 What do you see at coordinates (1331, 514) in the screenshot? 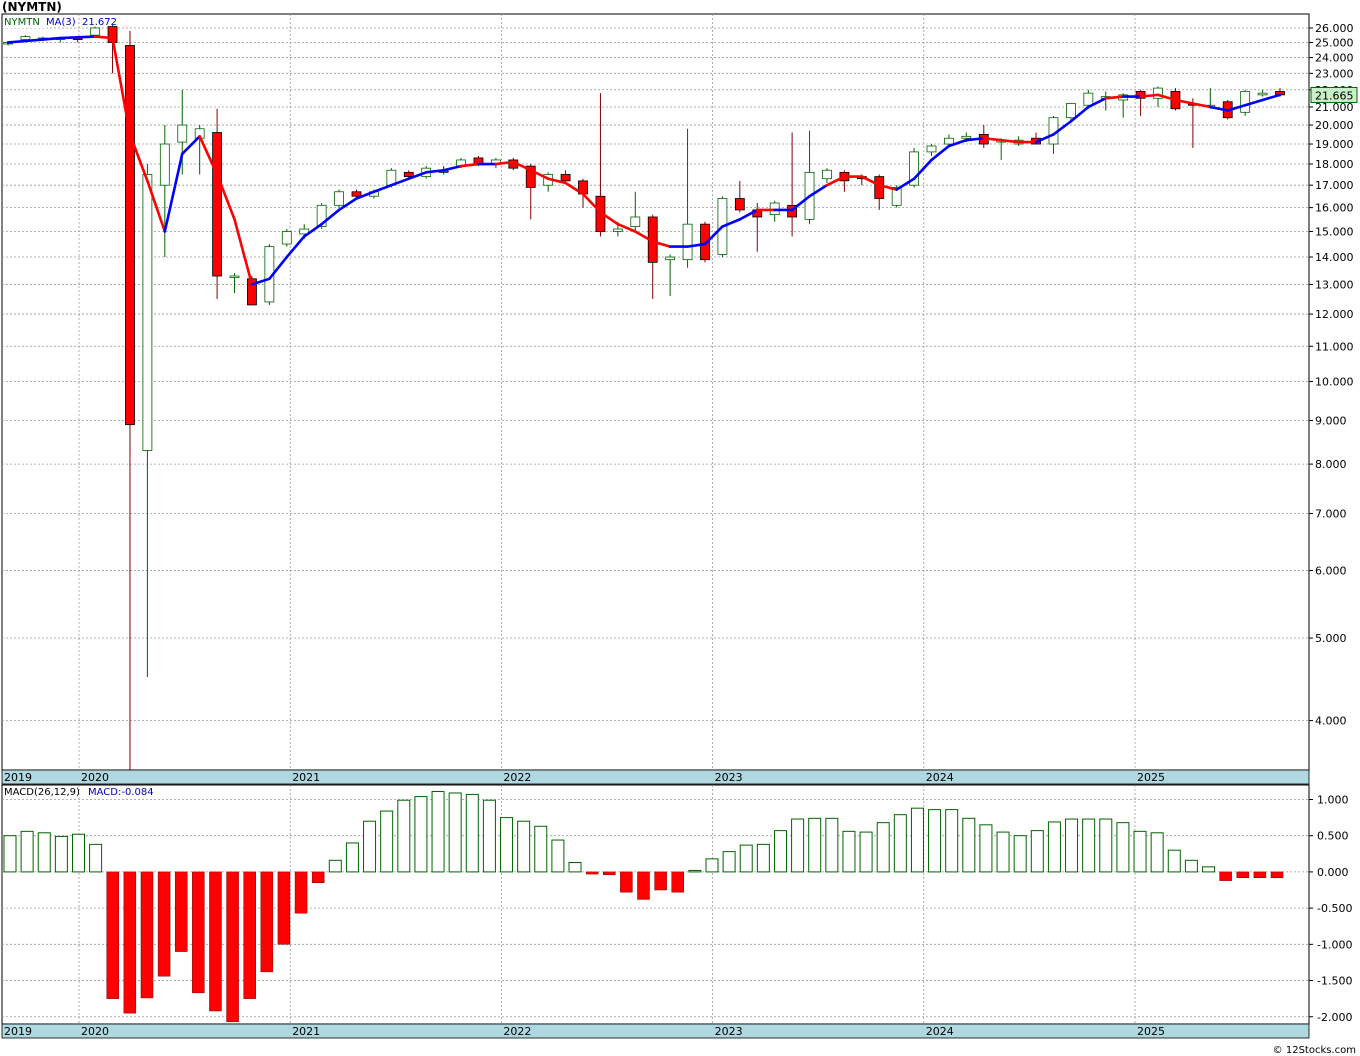
I see `price-tick-label: 7.000` at bounding box center [1331, 514].